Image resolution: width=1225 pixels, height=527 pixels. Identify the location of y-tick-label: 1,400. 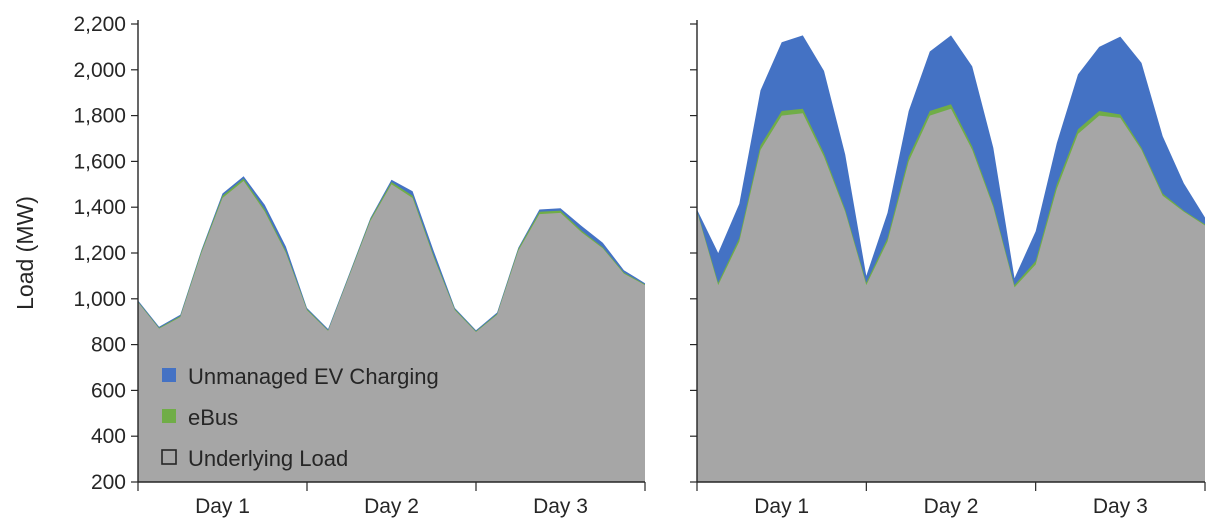
(99, 207).